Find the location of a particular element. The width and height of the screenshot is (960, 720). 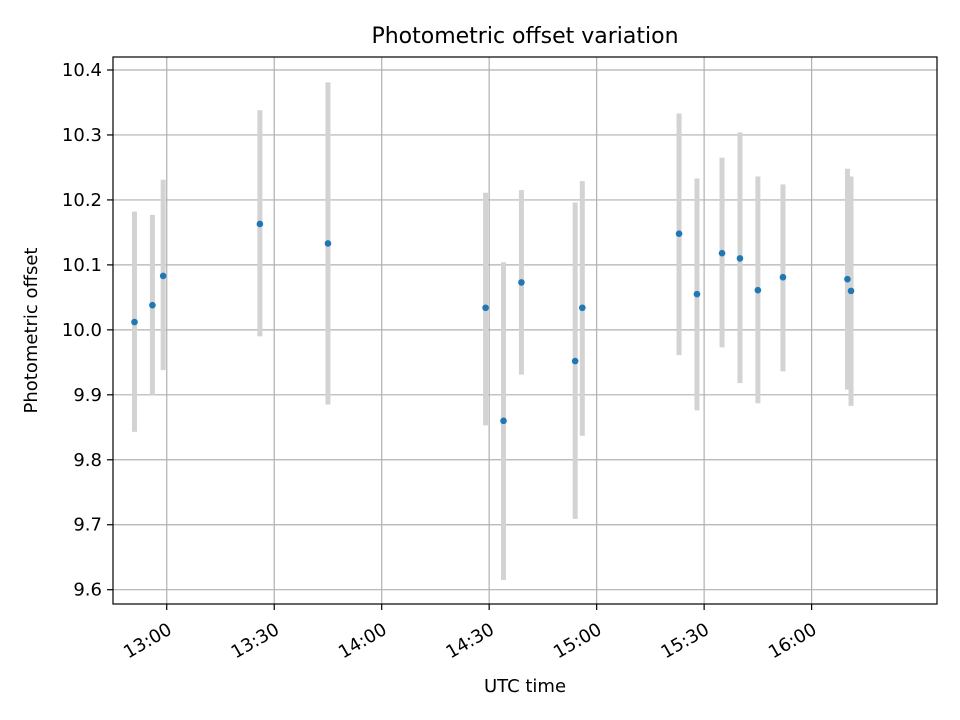

x-tick-label: 16:00 is located at coordinates (792, 641).